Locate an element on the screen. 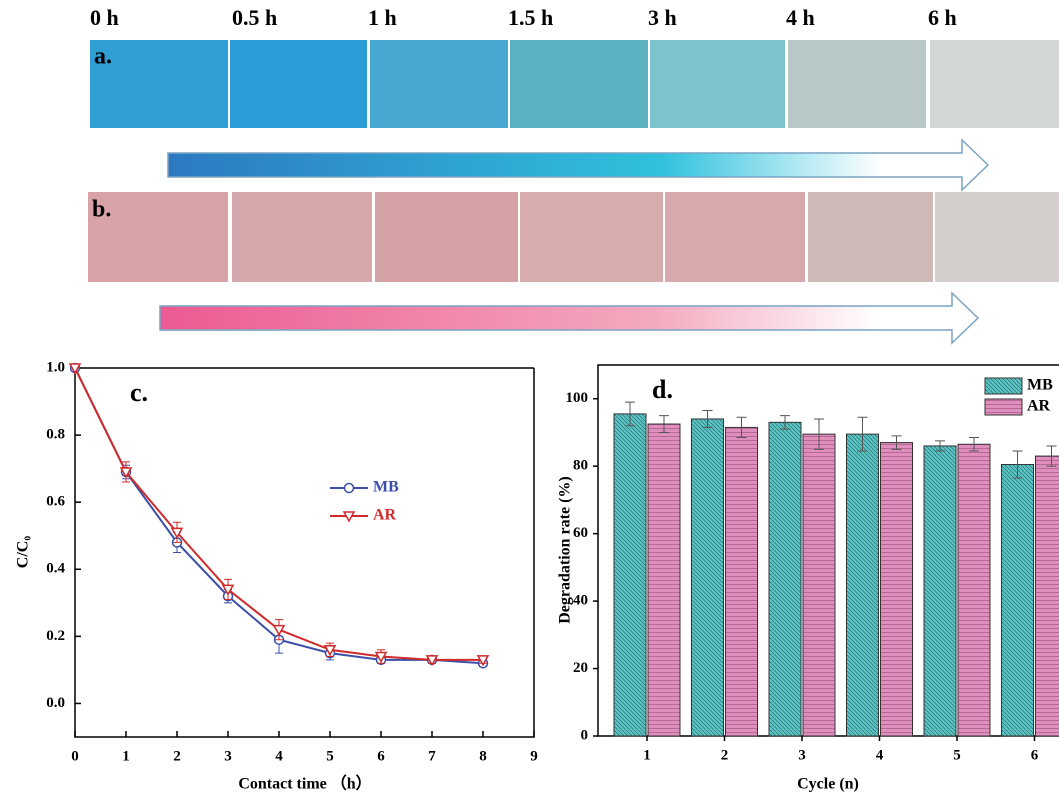  x-tick-label: 0 is located at coordinates (75, 756).